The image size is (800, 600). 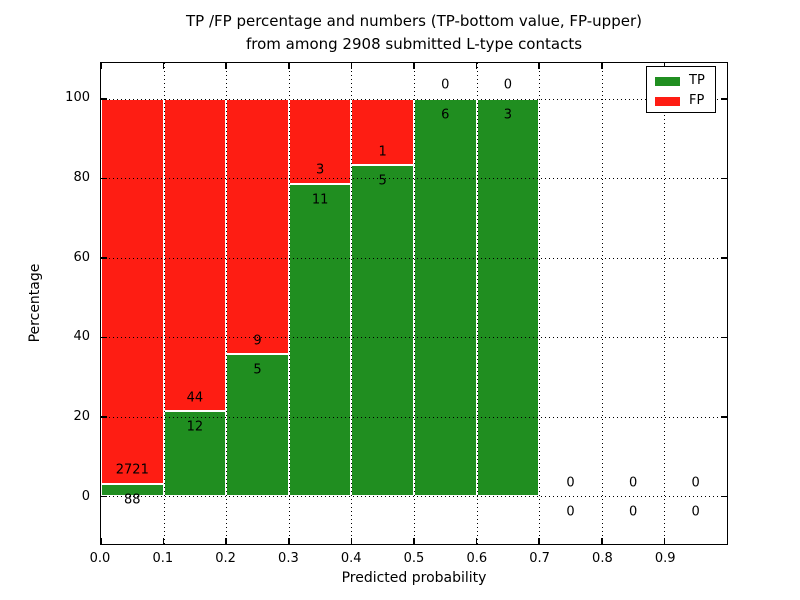 What do you see at coordinates (382, 151) in the screenshot?
I see `fp-count-label: 1` at bounding box center [382, 151].